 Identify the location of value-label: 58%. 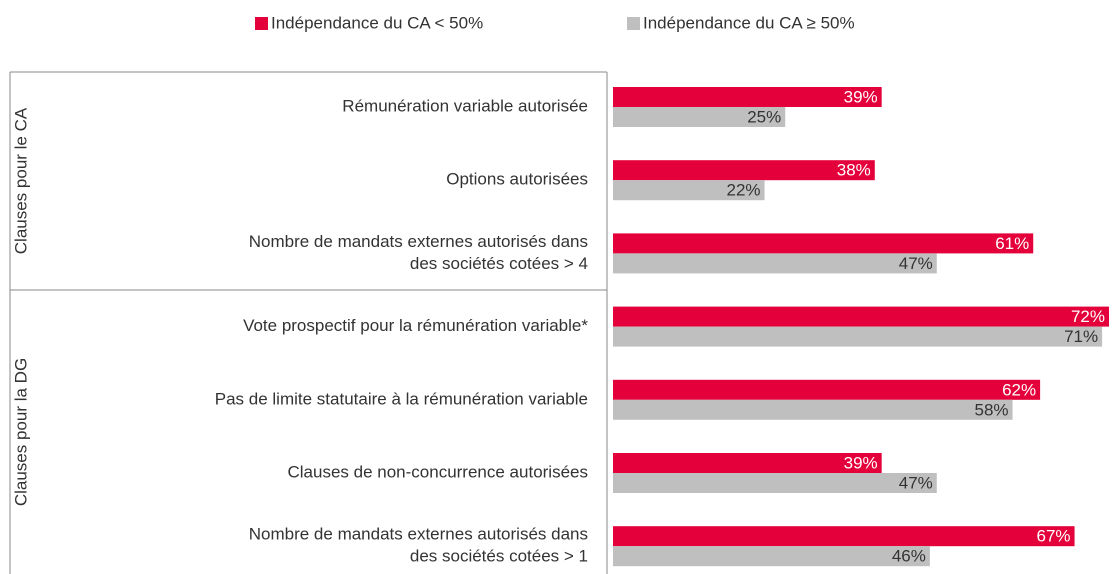
(992, 409).